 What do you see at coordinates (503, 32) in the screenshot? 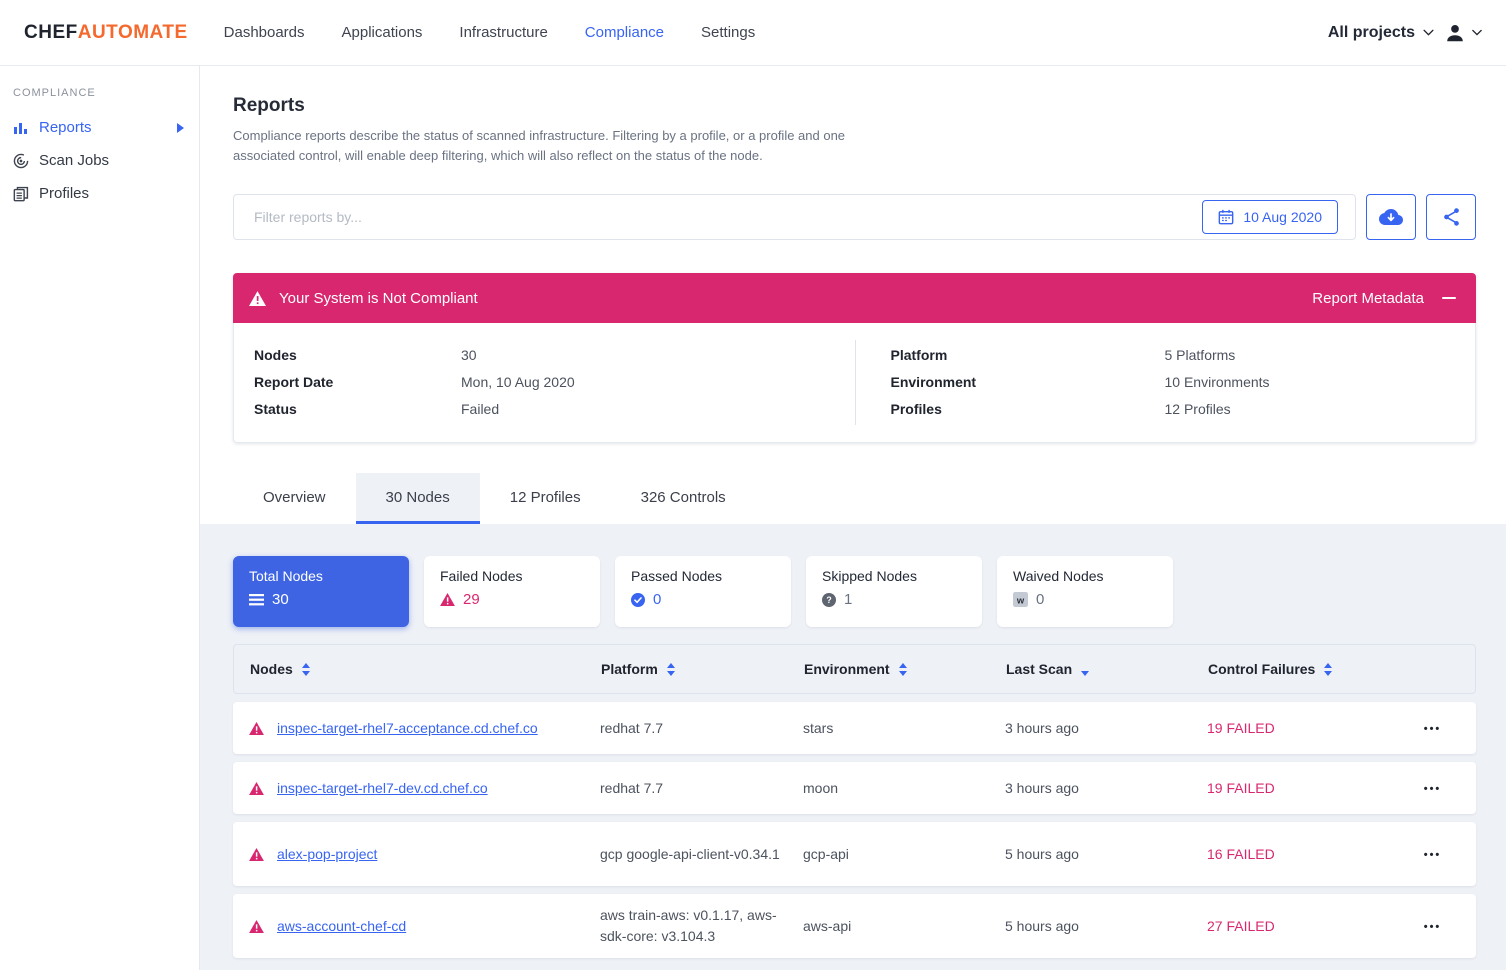
I see `nav-infrastructure: Infrastructure` at bounding box center [503, 32].